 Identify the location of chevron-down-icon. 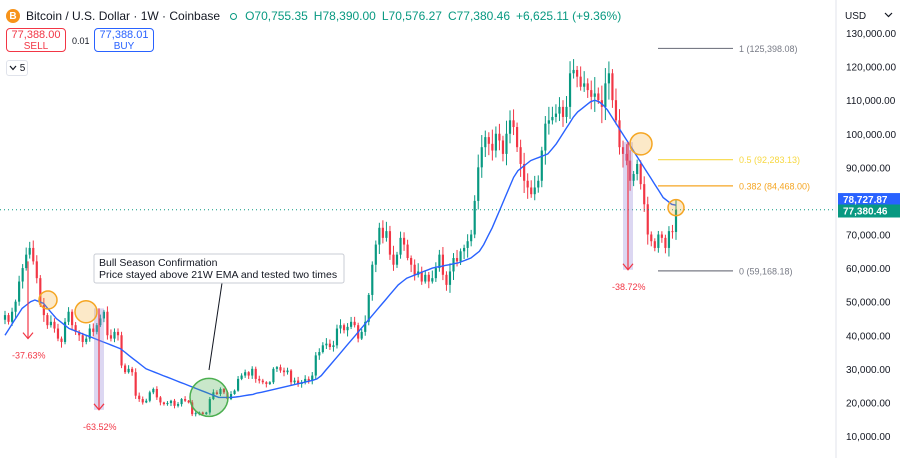
(888, 15).